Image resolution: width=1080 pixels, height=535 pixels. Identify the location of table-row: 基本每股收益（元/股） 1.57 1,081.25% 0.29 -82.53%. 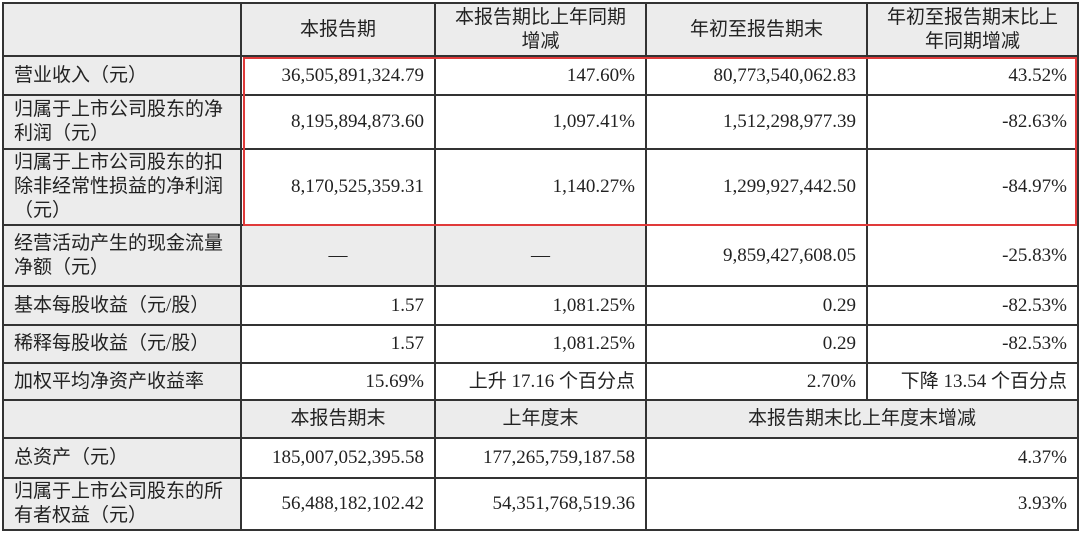
(540, 305).